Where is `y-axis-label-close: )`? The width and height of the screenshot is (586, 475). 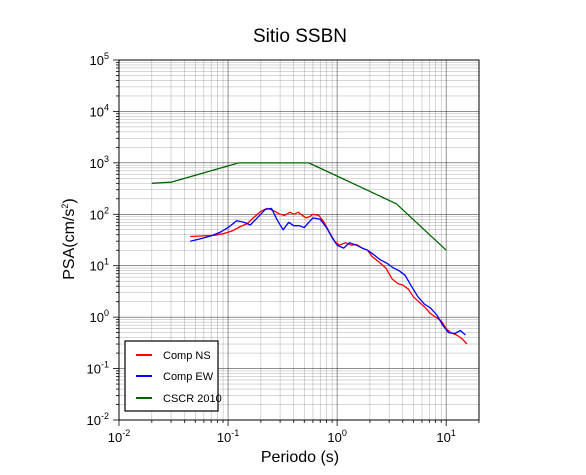 y-axis-label-close: ) is located at coordinates (69, 200).